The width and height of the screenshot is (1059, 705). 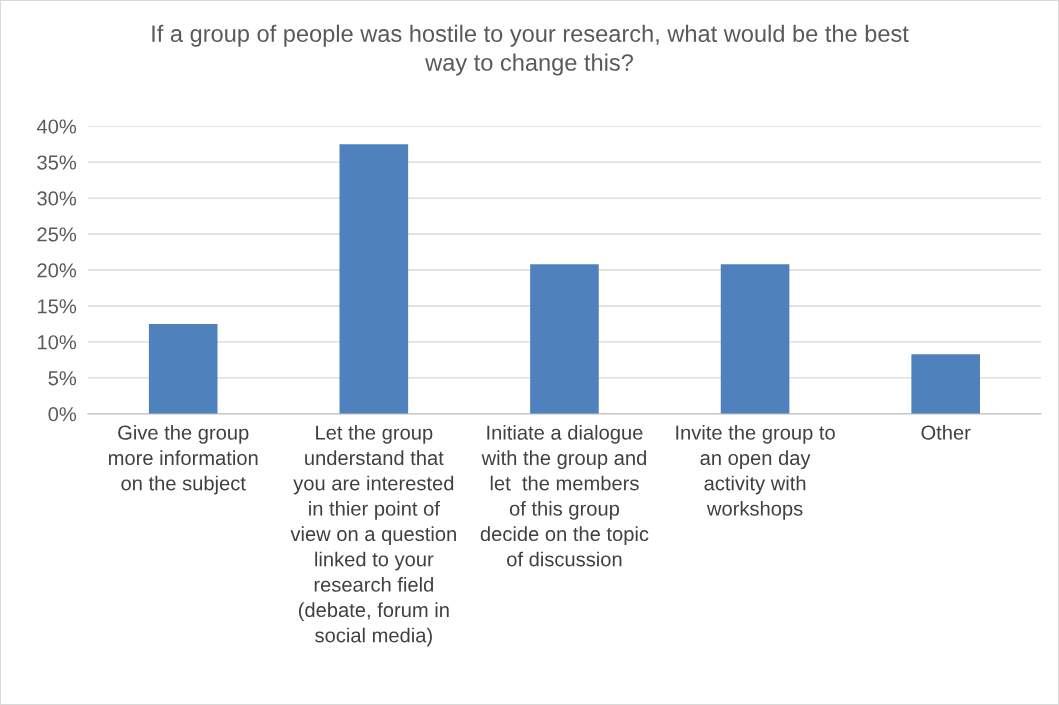 What do you see at coordinates (62, 414) in the screenshot?
I see `y-tick-label: 0%` at bounding box center [62, 414].